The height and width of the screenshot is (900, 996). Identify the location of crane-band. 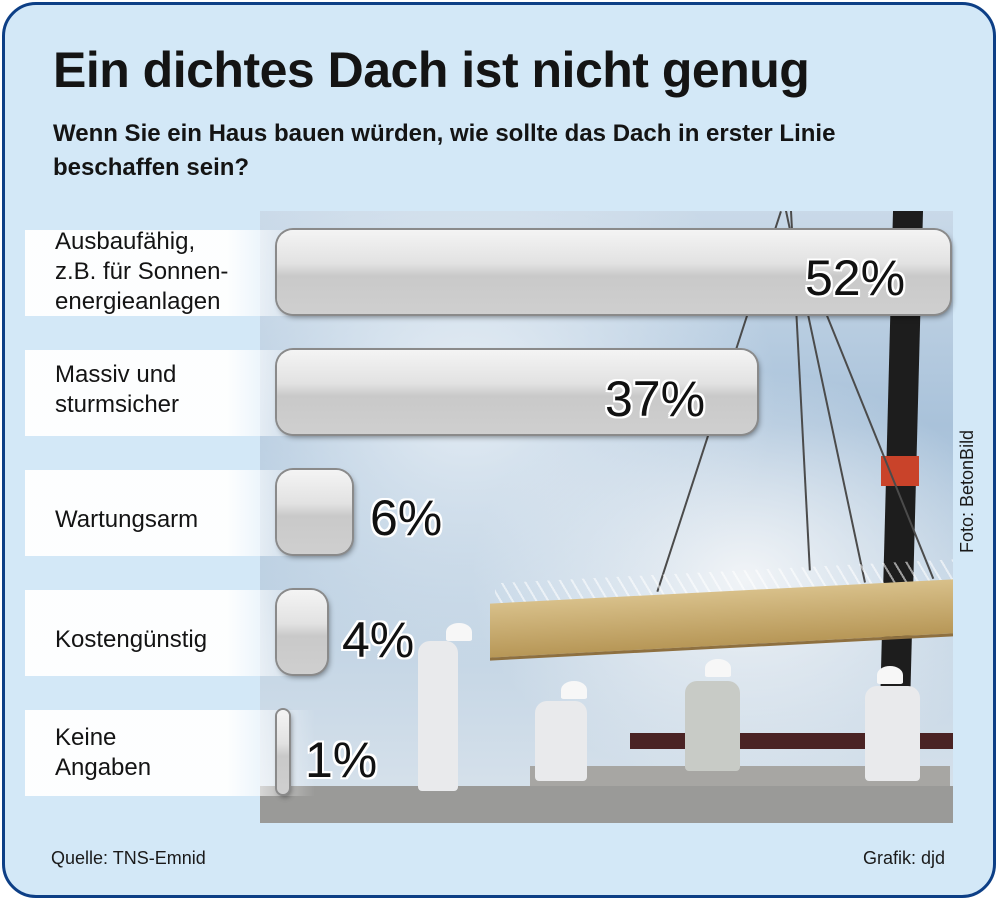
(900, 471).